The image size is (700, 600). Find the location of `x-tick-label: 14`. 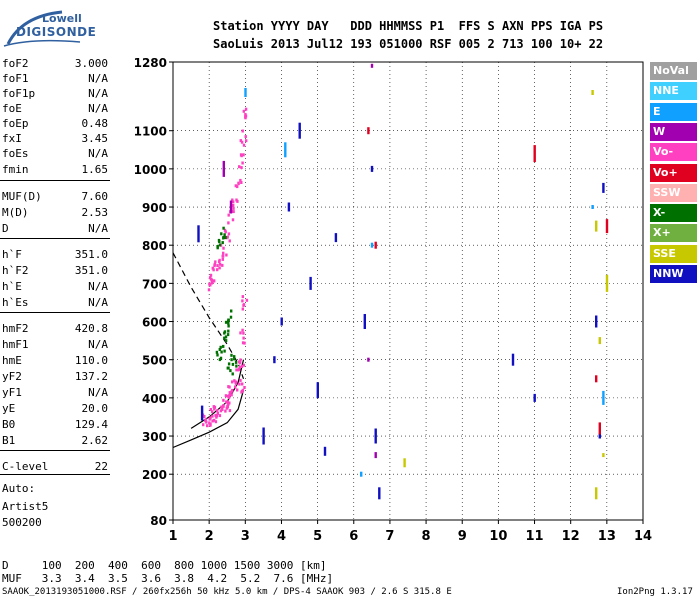

x-tick-label: 14 is located at coordinates (643, 536).